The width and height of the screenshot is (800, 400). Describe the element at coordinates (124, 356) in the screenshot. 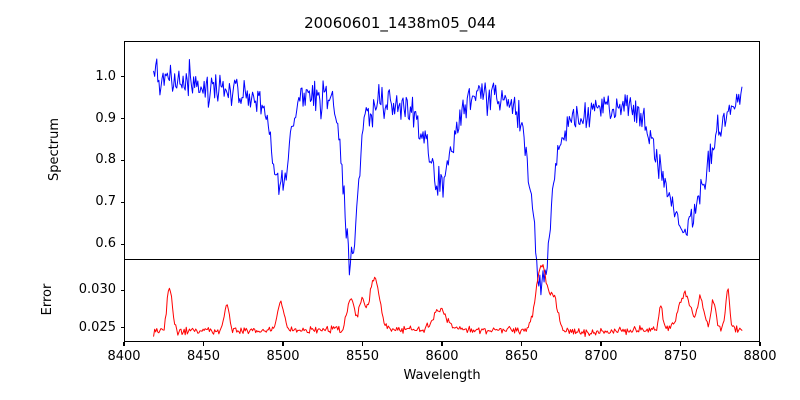

I see `x-tick-label: 8400` at that location.